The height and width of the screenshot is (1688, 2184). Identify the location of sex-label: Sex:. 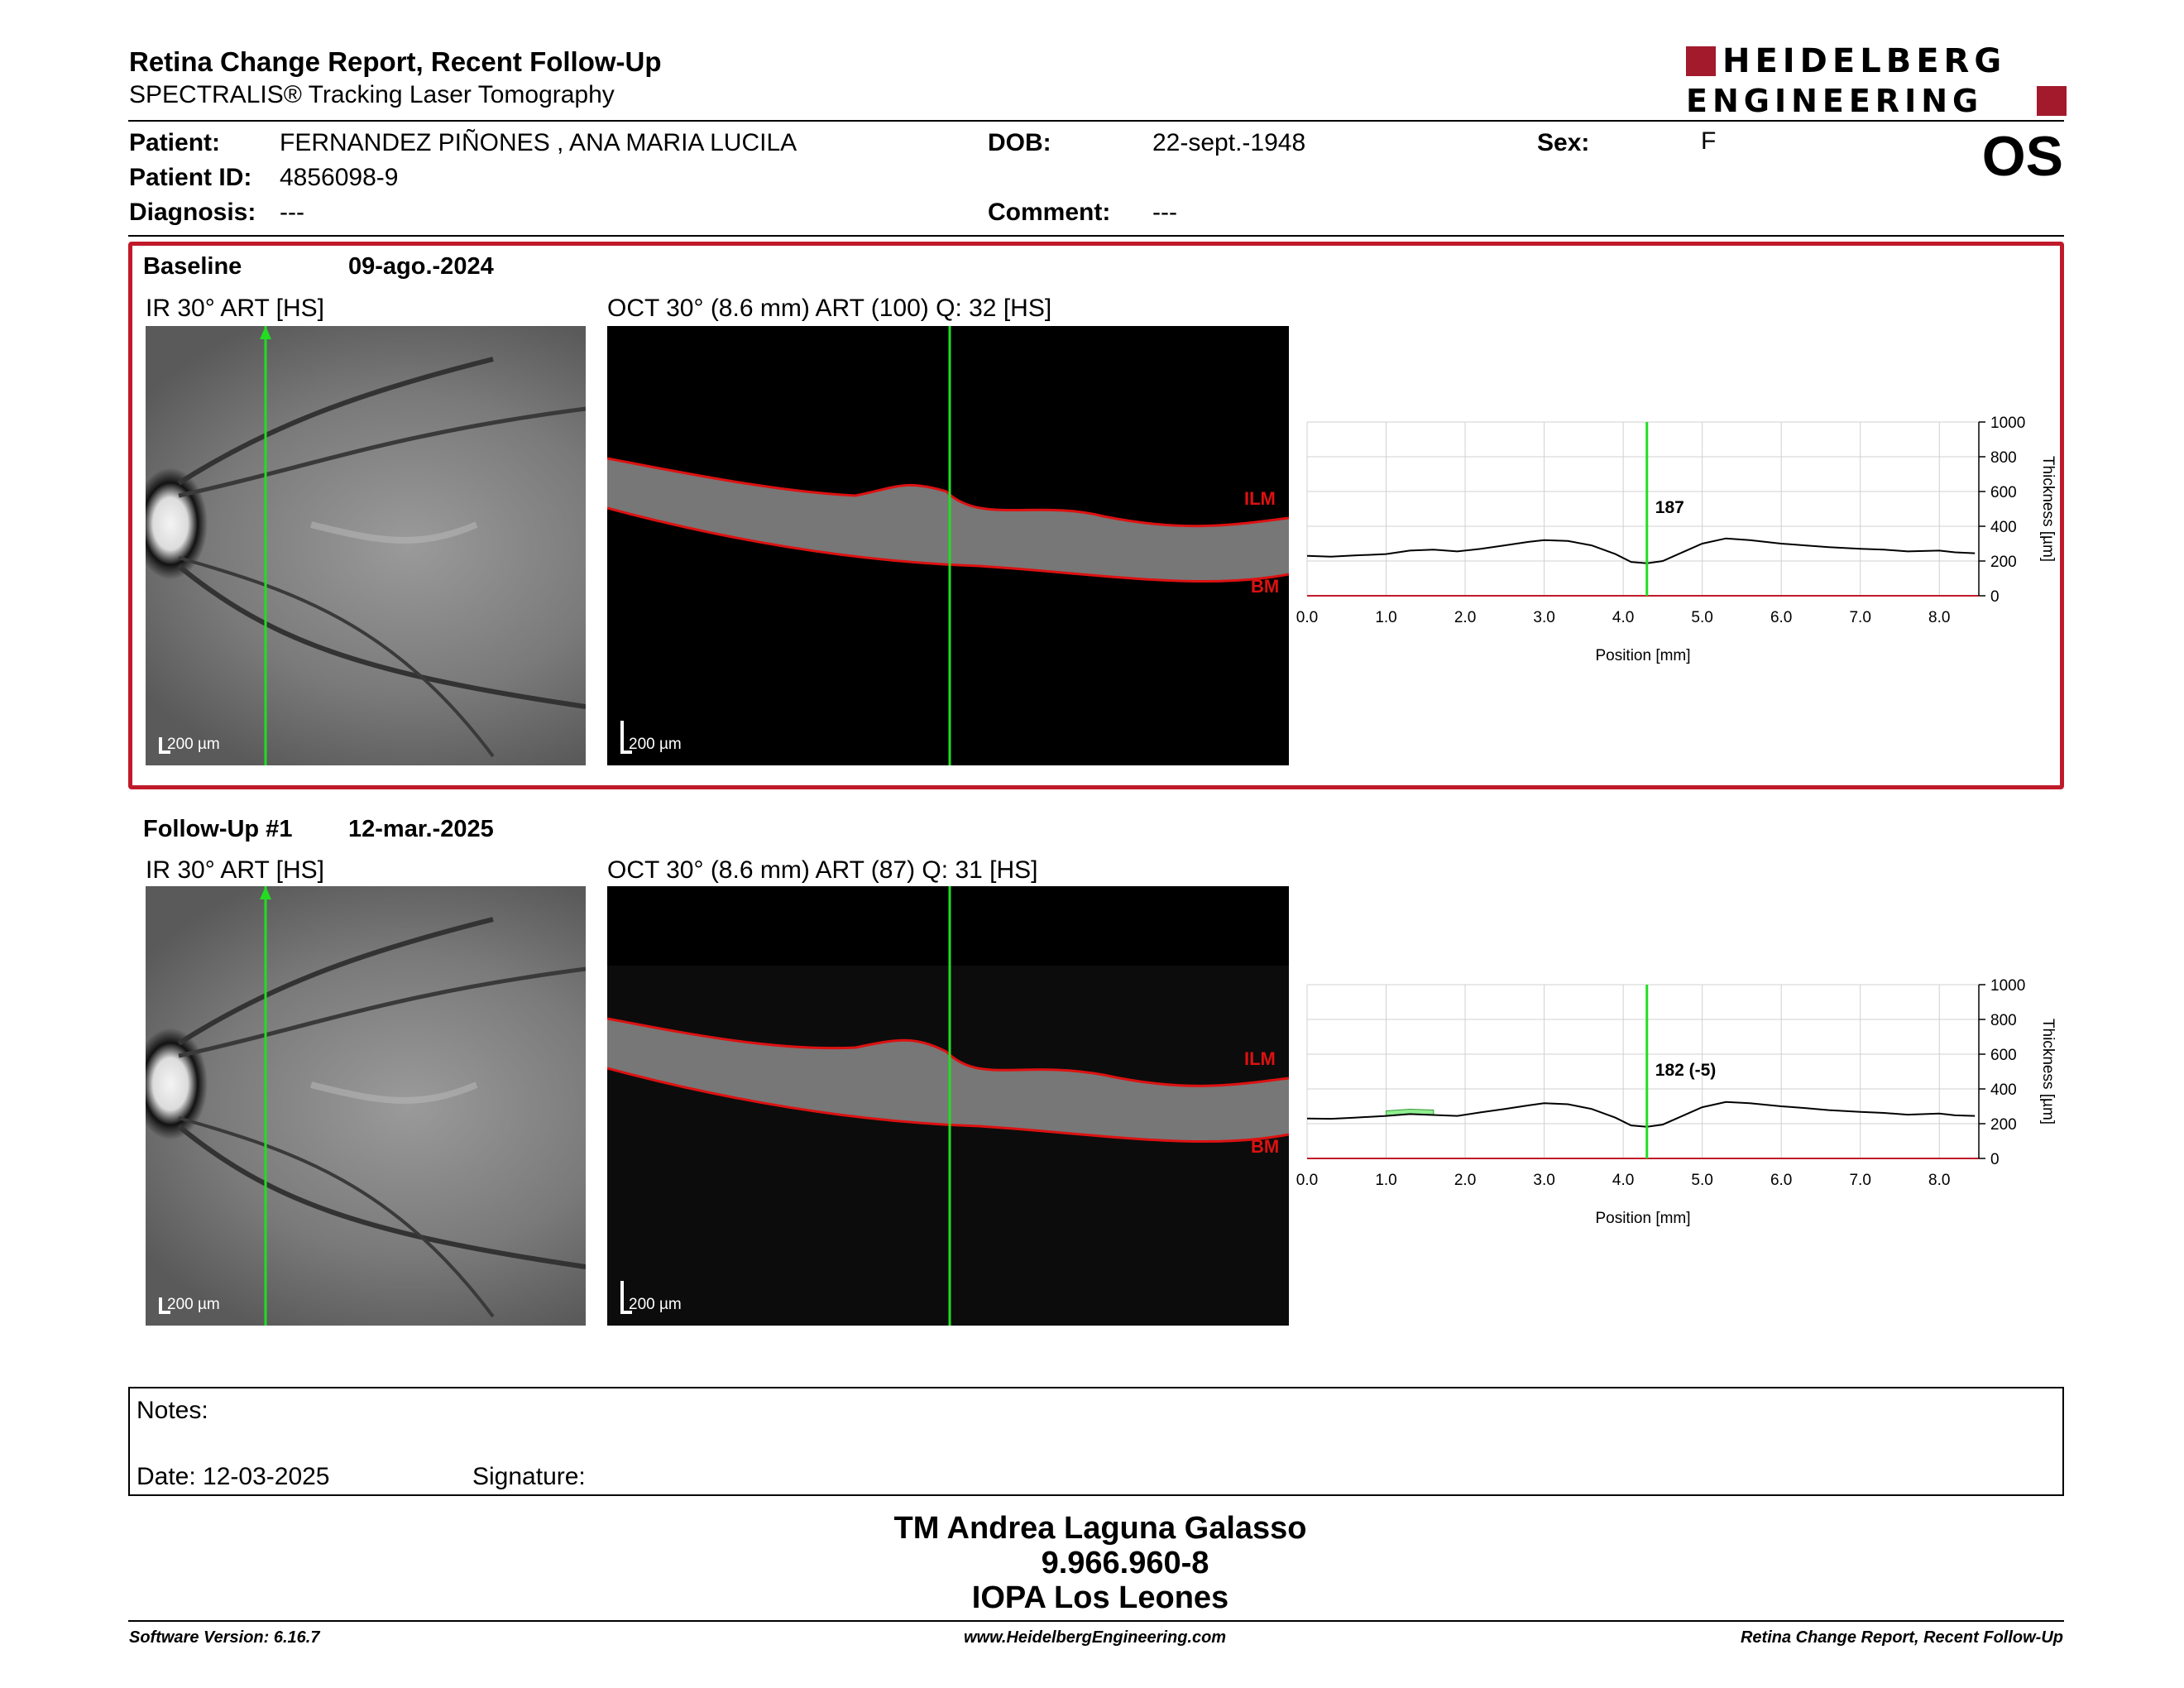
(1563, 142).